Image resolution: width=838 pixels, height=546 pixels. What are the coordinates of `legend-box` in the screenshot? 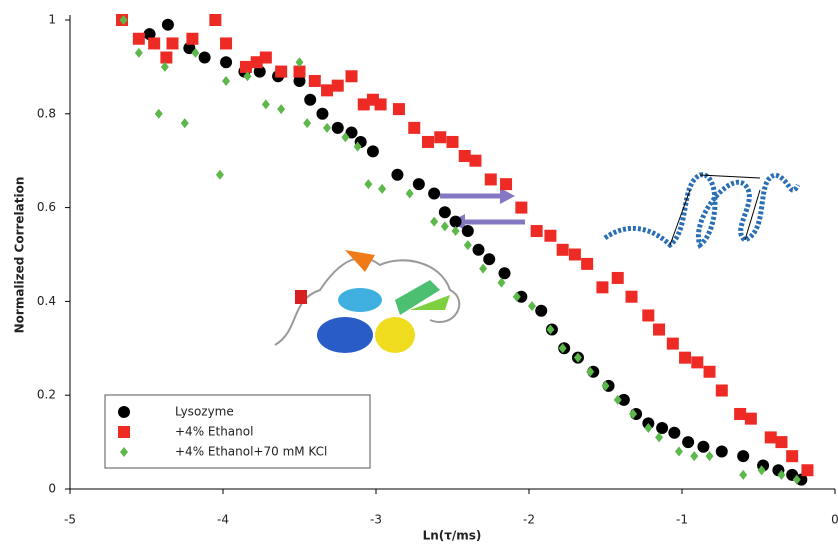 It's located at (237, 431).